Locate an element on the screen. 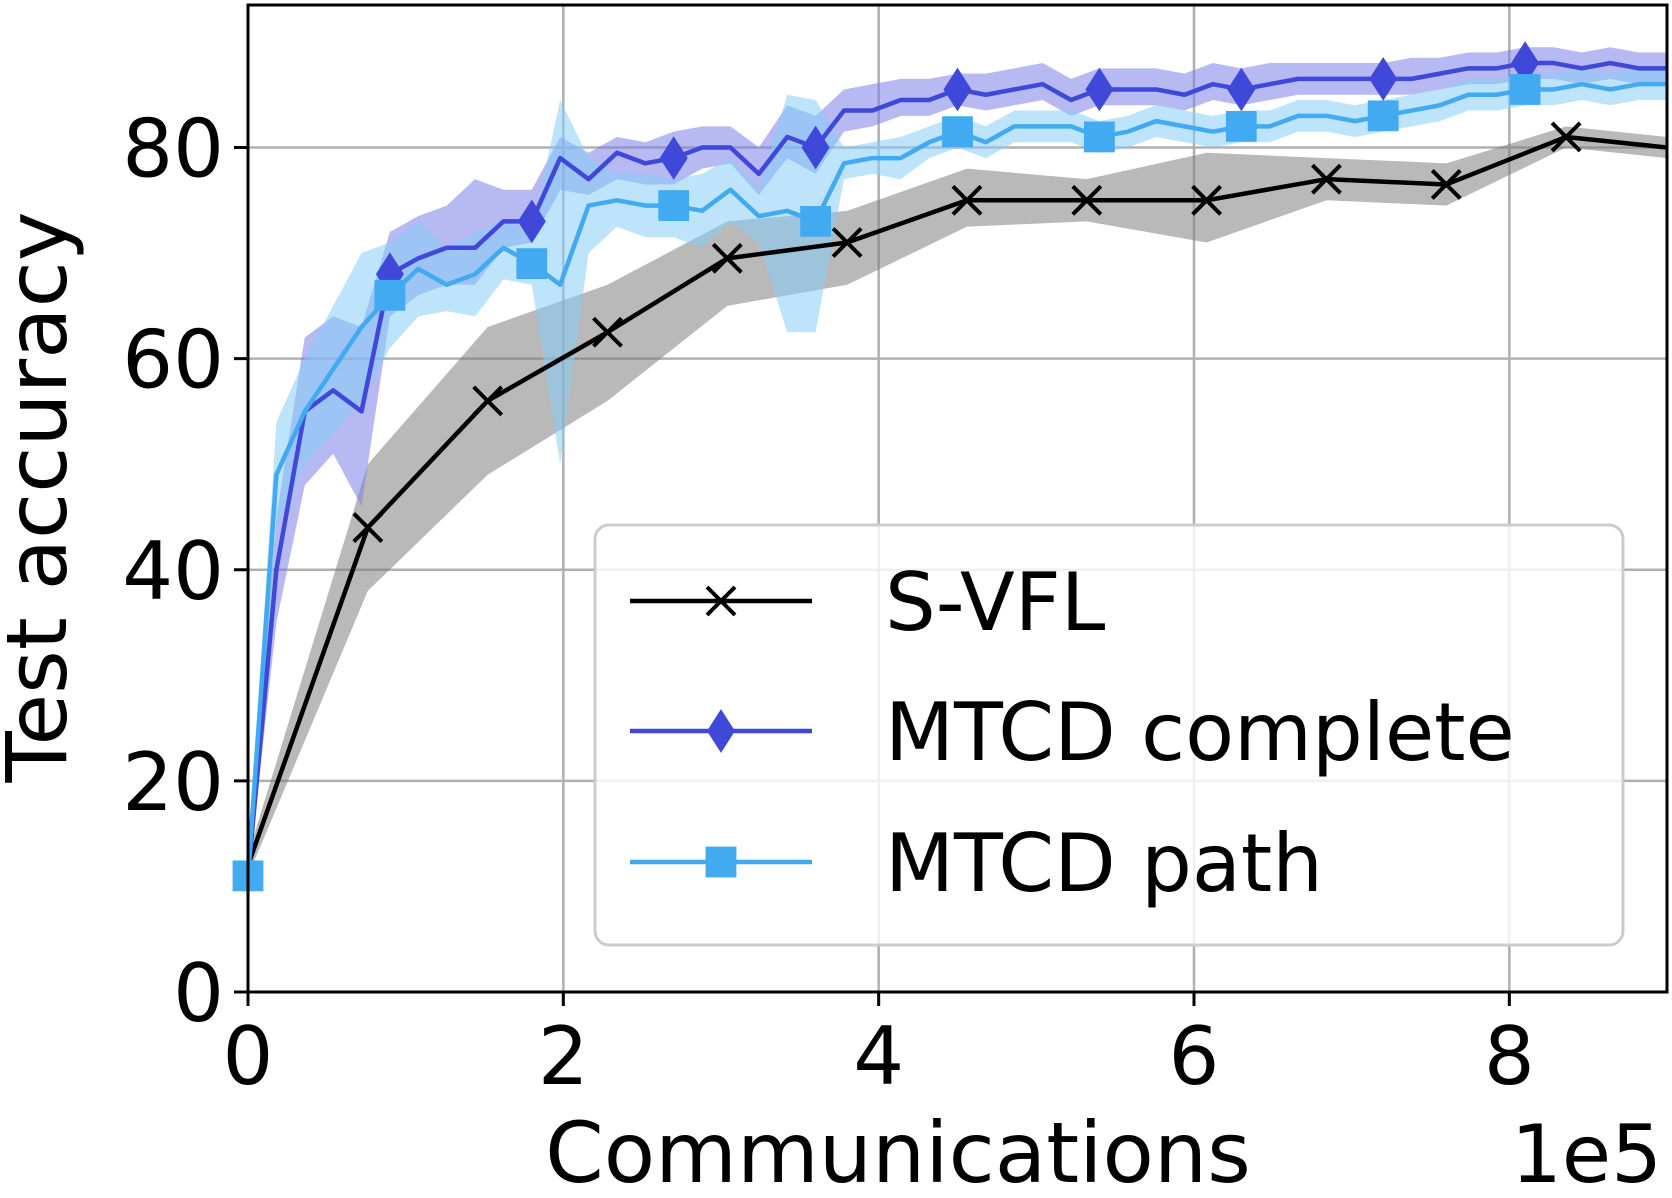 The image size is (1672, 1198). x-axis-label: Communications is located at coordinates (898, 1151).